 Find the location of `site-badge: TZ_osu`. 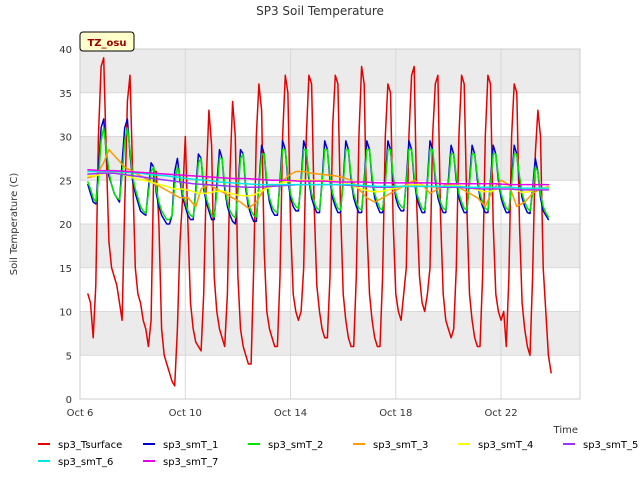

site-badge: TZ_osu is located at coordinates (107, 41).